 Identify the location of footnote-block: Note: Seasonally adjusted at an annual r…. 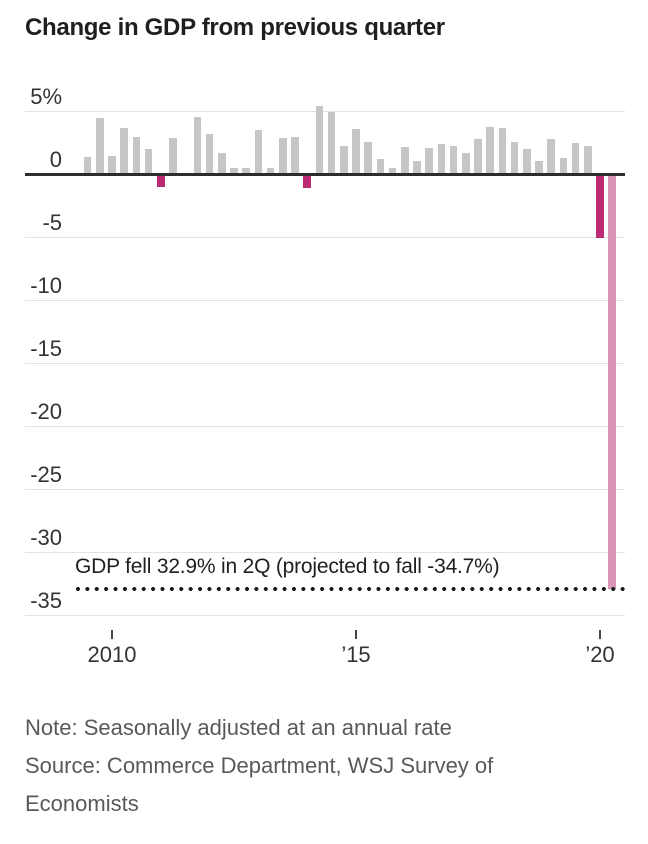
(259, 766).